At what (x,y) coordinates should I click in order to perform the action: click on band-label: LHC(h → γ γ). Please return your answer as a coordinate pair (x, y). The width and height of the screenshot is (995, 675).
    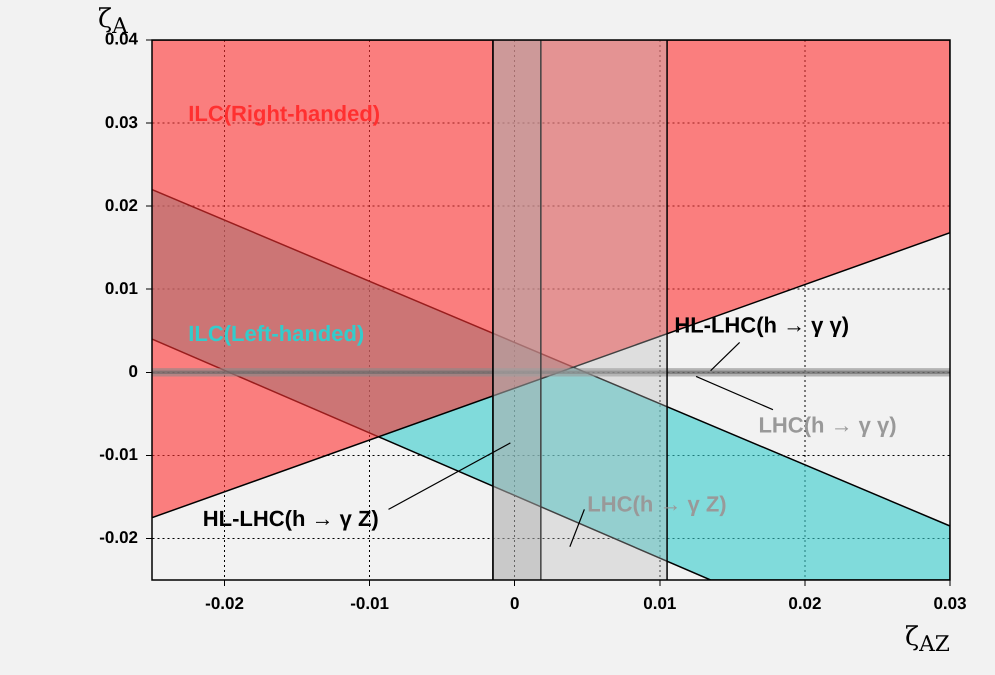
    Looking at the image, I should click on (827, 425).